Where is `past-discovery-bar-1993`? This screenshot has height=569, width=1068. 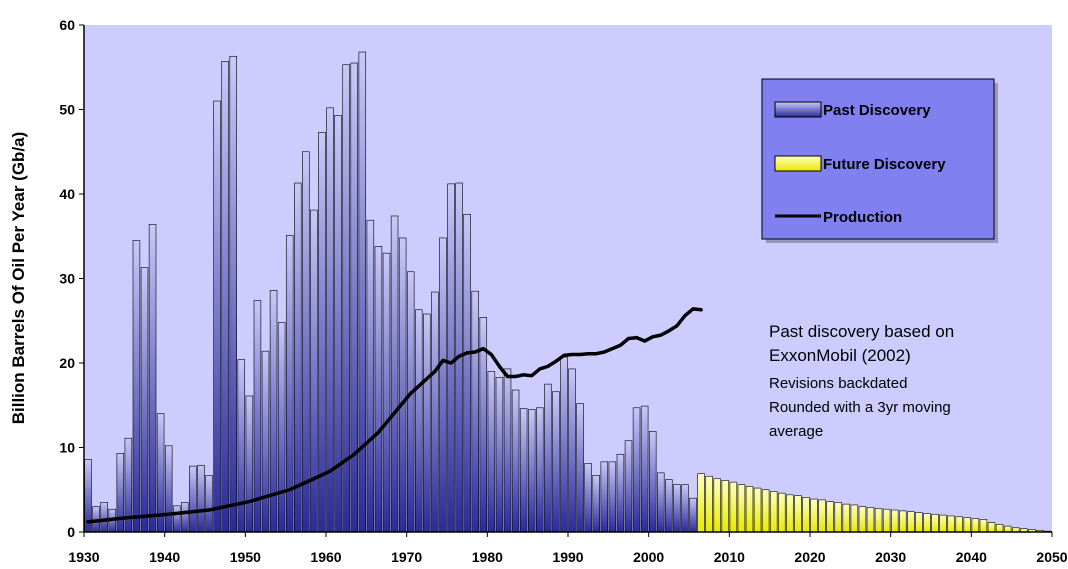 past-discovery-bar-1993 is located at coordinates (596, 504).